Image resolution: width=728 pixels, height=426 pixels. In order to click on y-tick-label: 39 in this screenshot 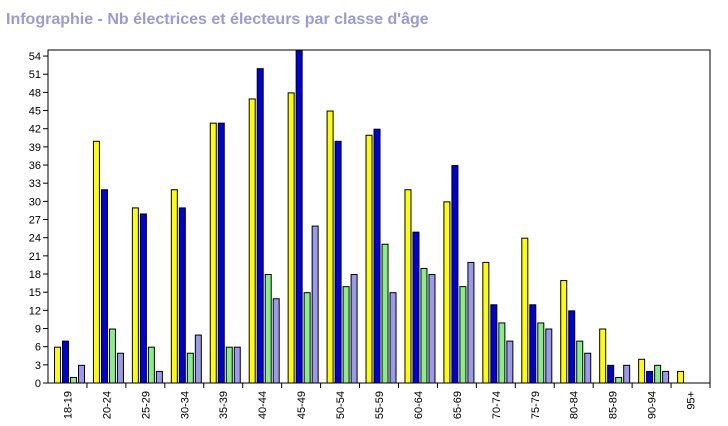, I will do `click(35, 148)`.